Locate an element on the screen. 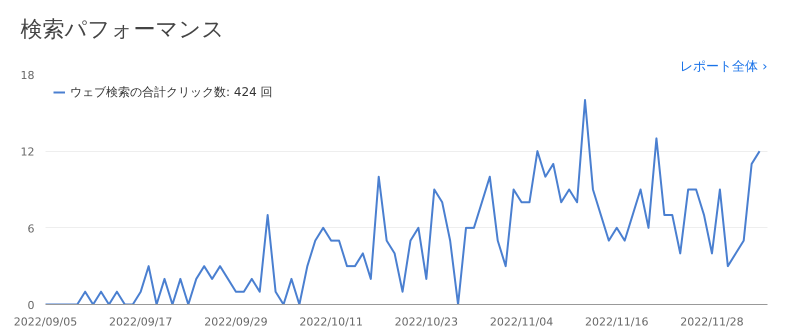 The height and width of the screenshot is (331, 800). y-tick-label: 12 is located at coordinates (27, 152).